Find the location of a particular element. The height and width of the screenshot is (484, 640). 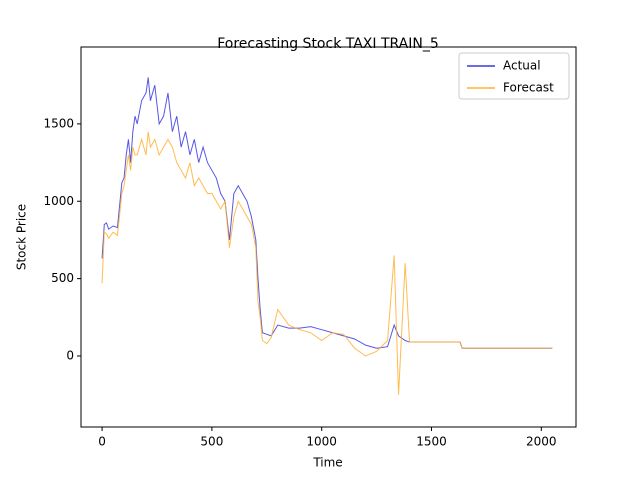

y-axis-label: Stock Price is located at coordinates (22, 237).